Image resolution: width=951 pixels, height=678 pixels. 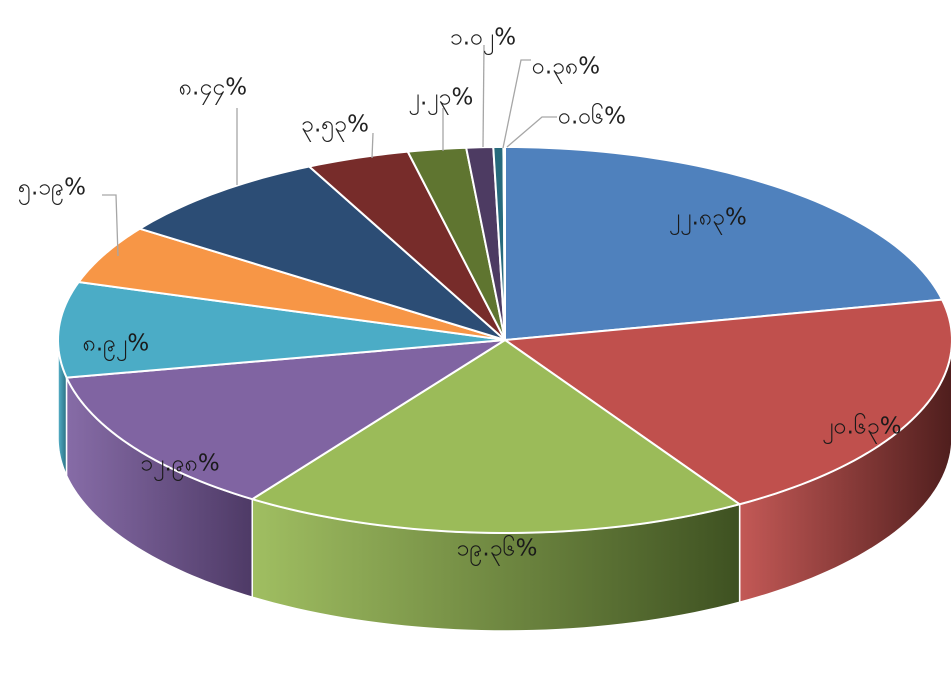 I want to click on data-label-1: ၂၂.၈၃%, so click(x=708, y=220).